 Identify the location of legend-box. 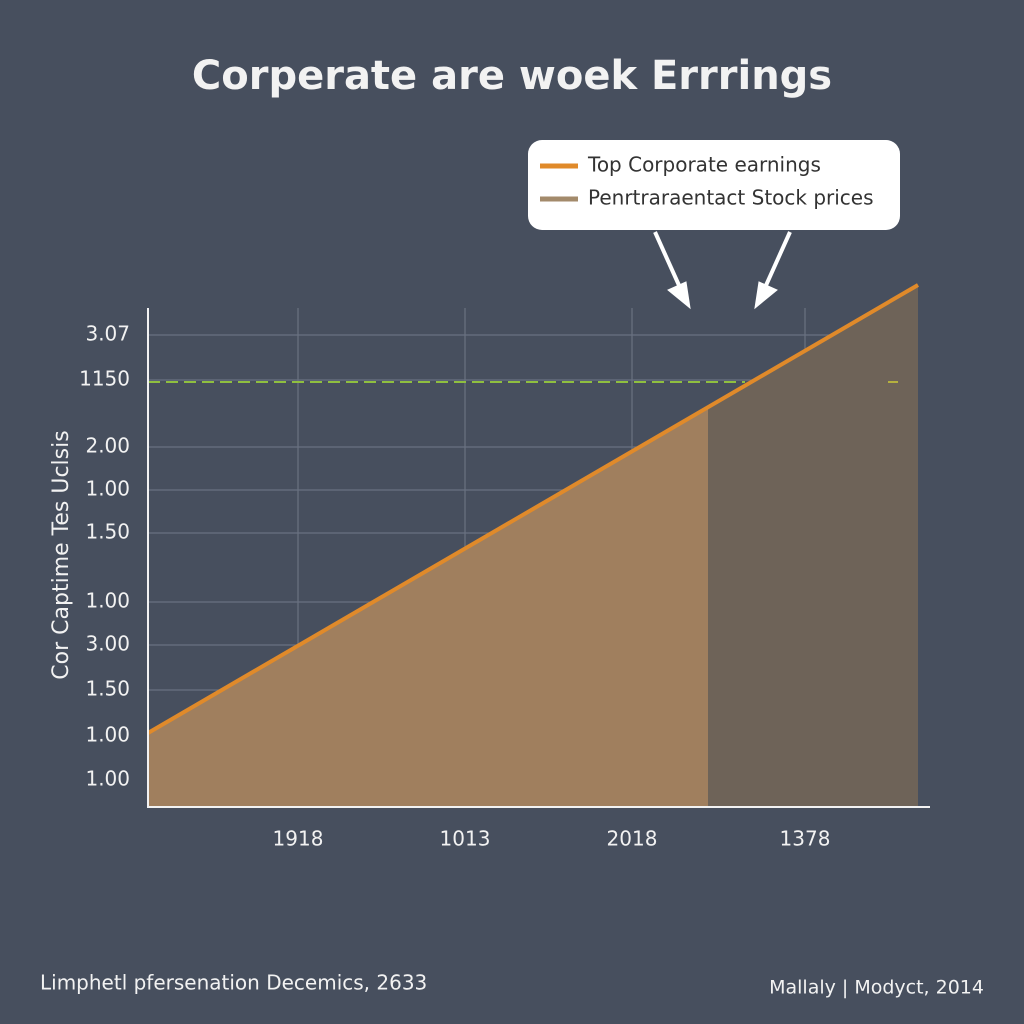
(714, 185).